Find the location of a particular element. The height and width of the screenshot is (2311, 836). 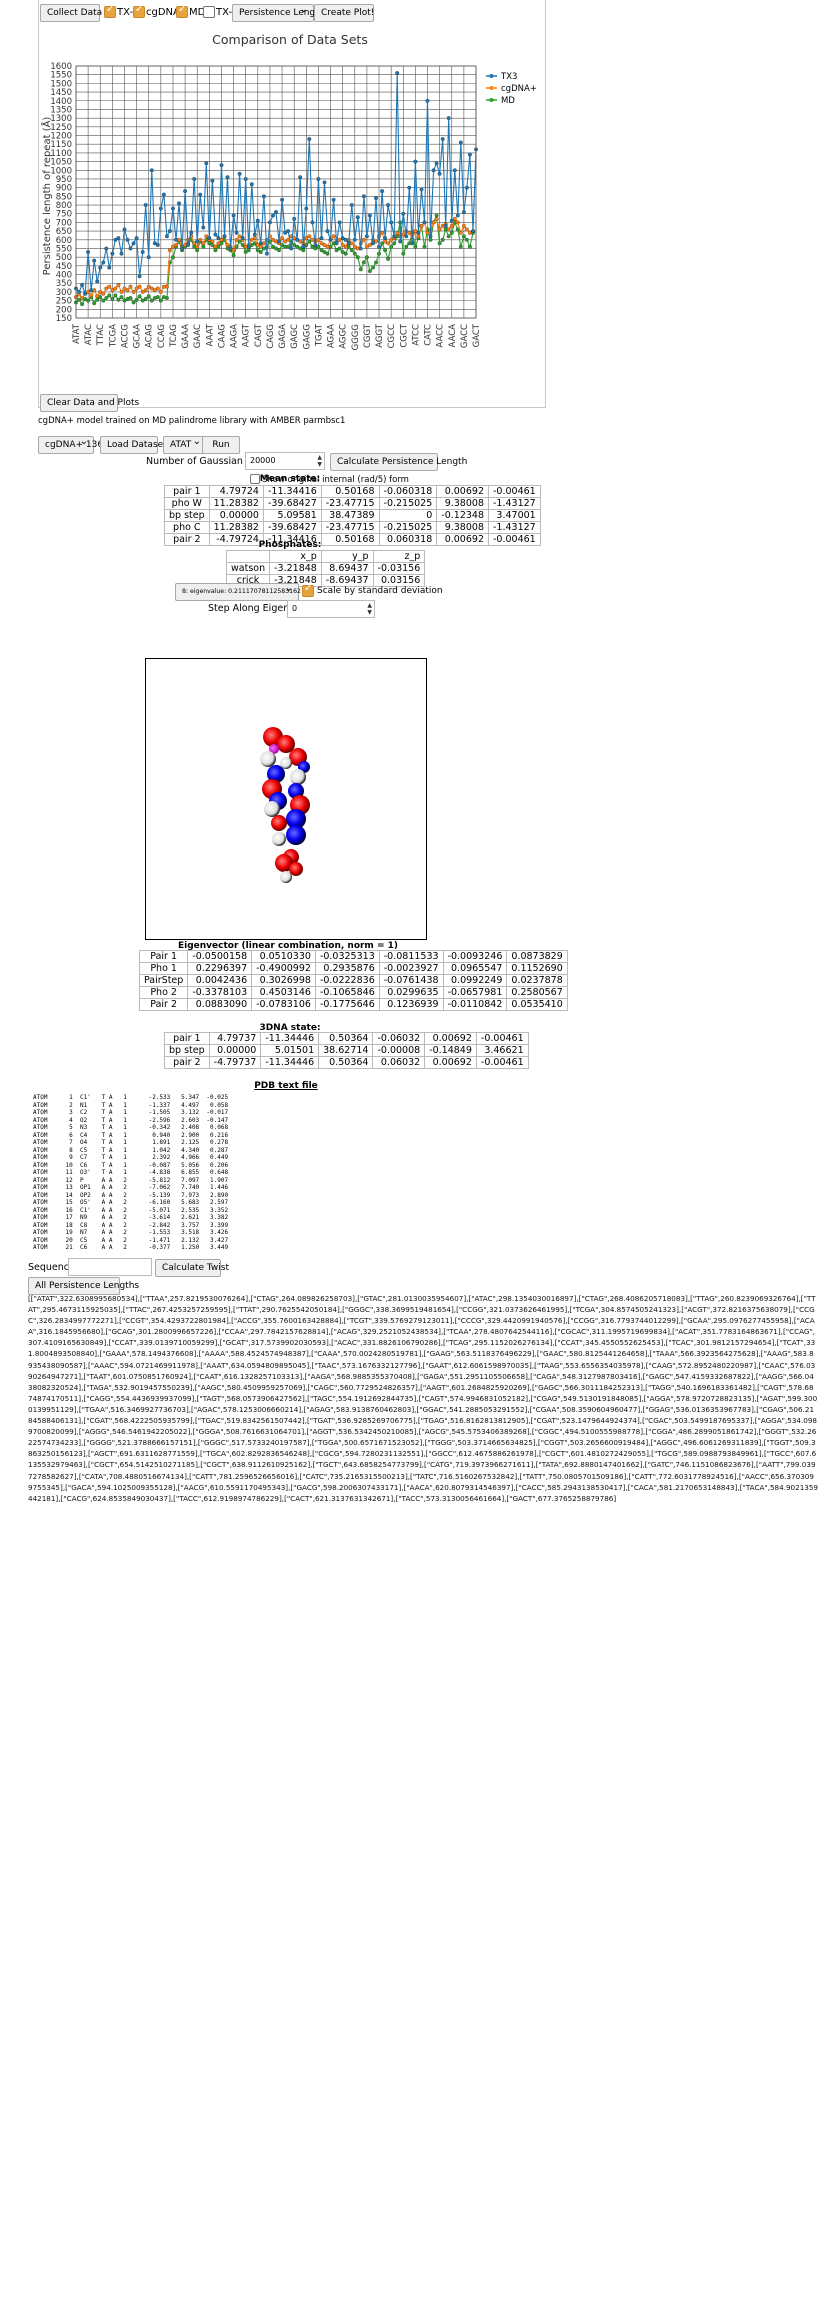

calc-twist-button: Calculate Twist is located at coordinates (192, 1268).